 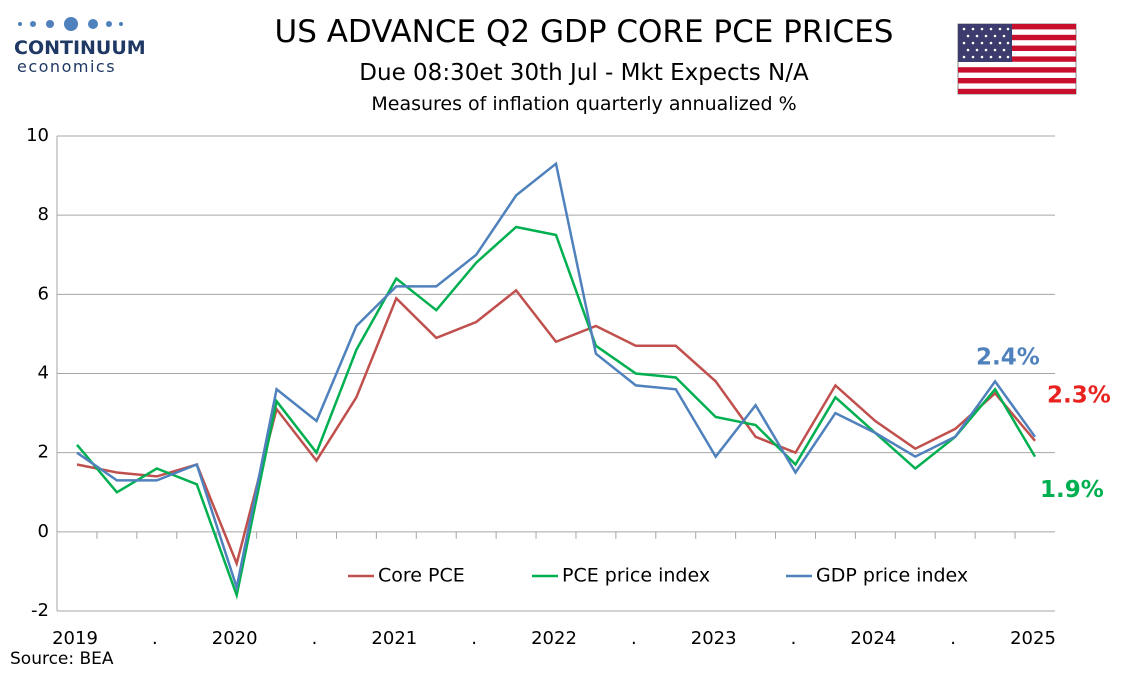 What do you see at coordinates (873, 638) in the screenshot?
I see `x-tick-label: 2024` at bounding box center [873, 638].